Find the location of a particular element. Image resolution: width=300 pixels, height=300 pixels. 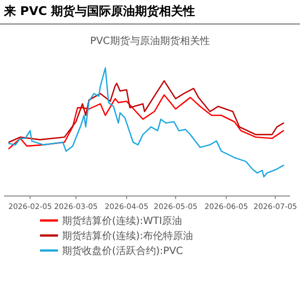

chart-subtitle: PVC期货与原油期货相关性 is located at coordinates (150, 41).